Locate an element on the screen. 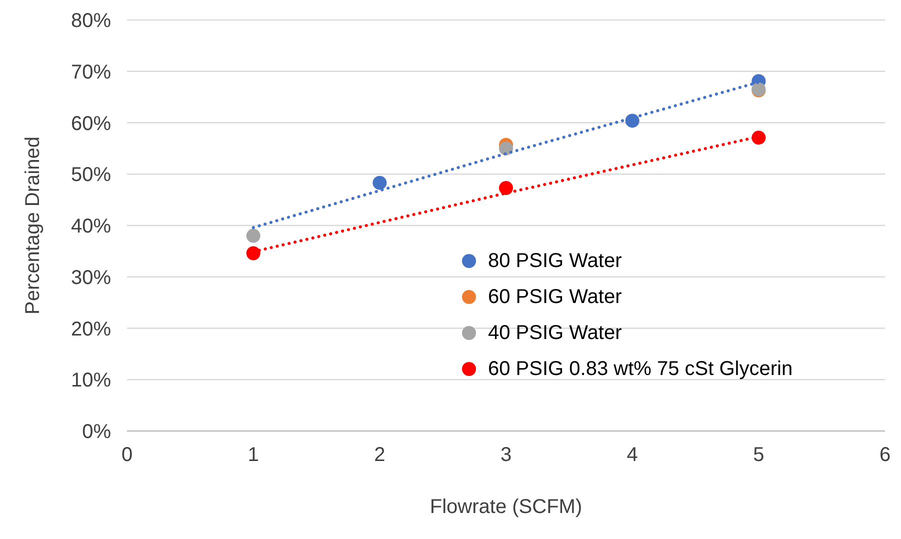 This screenshot has height=539, width=901. legend-label: 40 PSIG Water is located at coordinates (555, 333).